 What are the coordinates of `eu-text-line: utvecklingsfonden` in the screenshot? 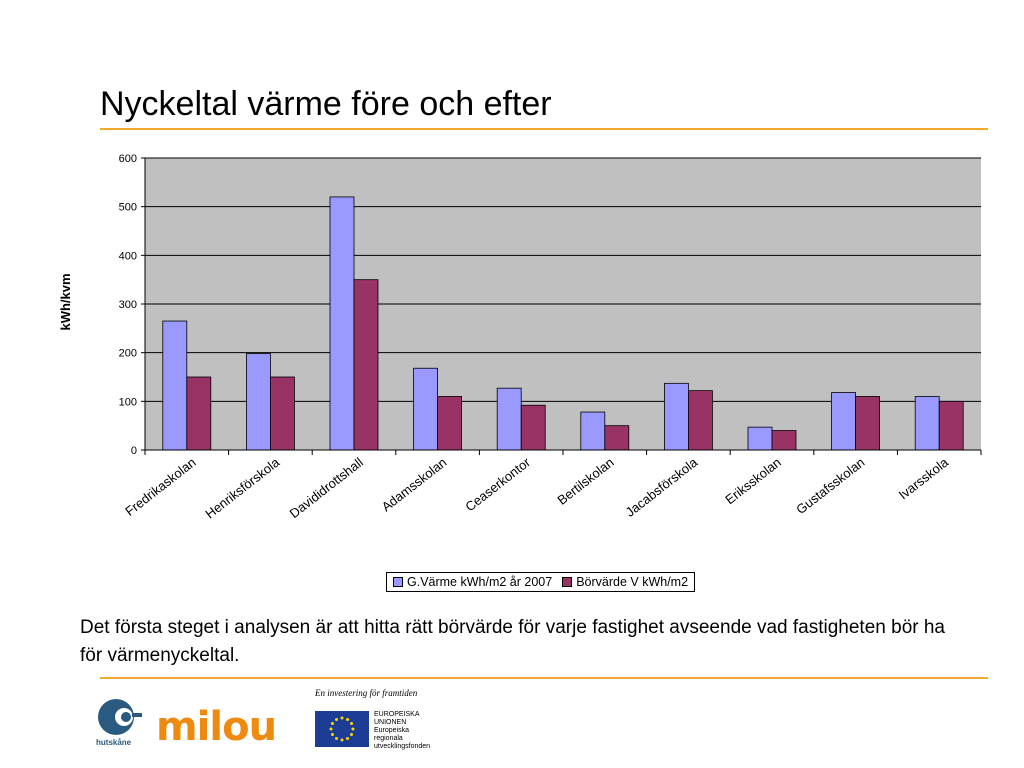 It's located at (402, 746).